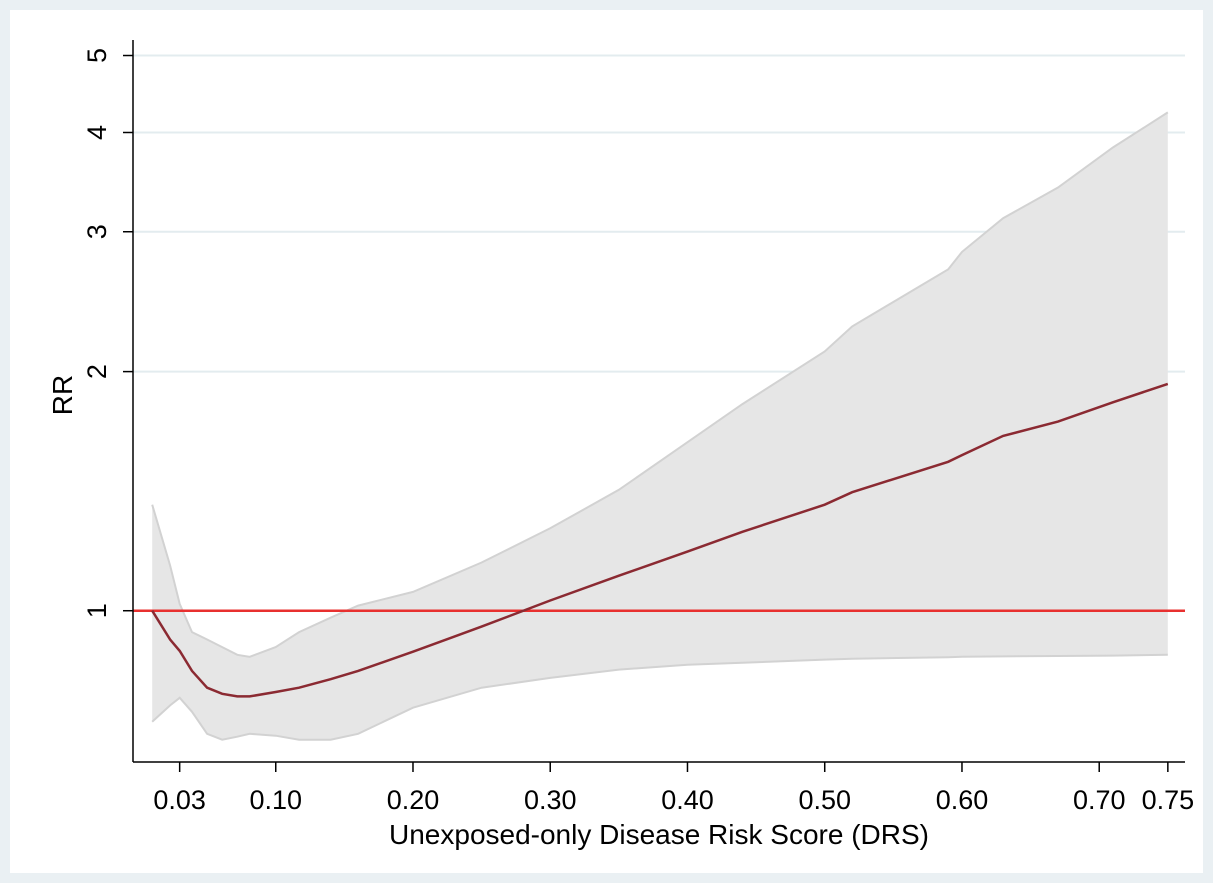 This screenshot has height=883, width=1213. What do you see at coordinates (1168, 800) in the screenshot?
I see `x-tick-label: 0.75` at bounding box center [1168, 800].